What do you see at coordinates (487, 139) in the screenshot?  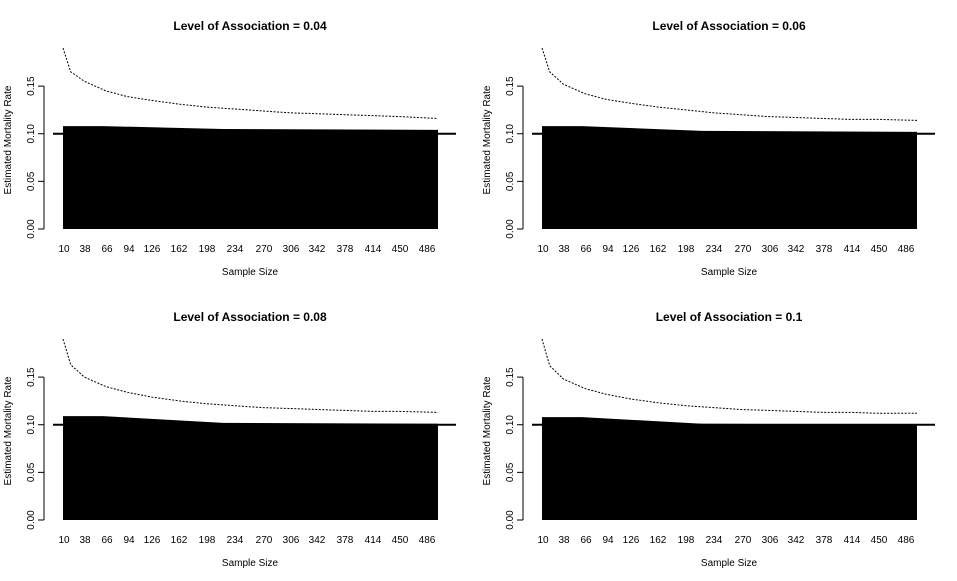 I see `panel-2-ylabel: Estimated Mortality Rate` at bounding box center [487, 139].